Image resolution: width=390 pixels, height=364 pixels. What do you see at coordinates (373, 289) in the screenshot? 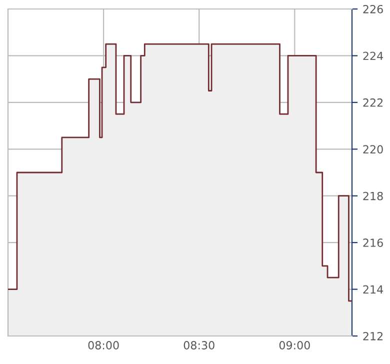
I see `y-tick-label: 214` at bounding box center [373, 289].